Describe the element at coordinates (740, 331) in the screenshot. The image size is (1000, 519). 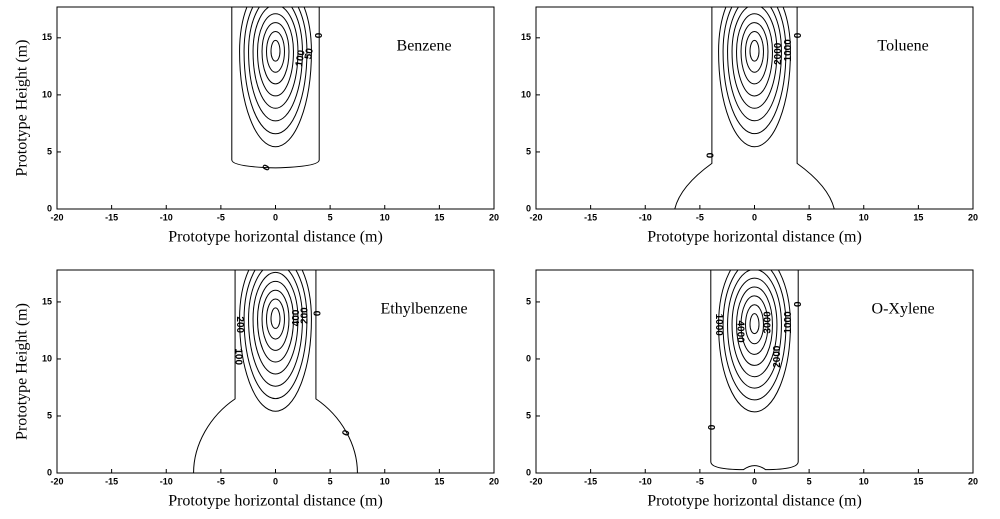
I see `contour-label: 4000` at that location.